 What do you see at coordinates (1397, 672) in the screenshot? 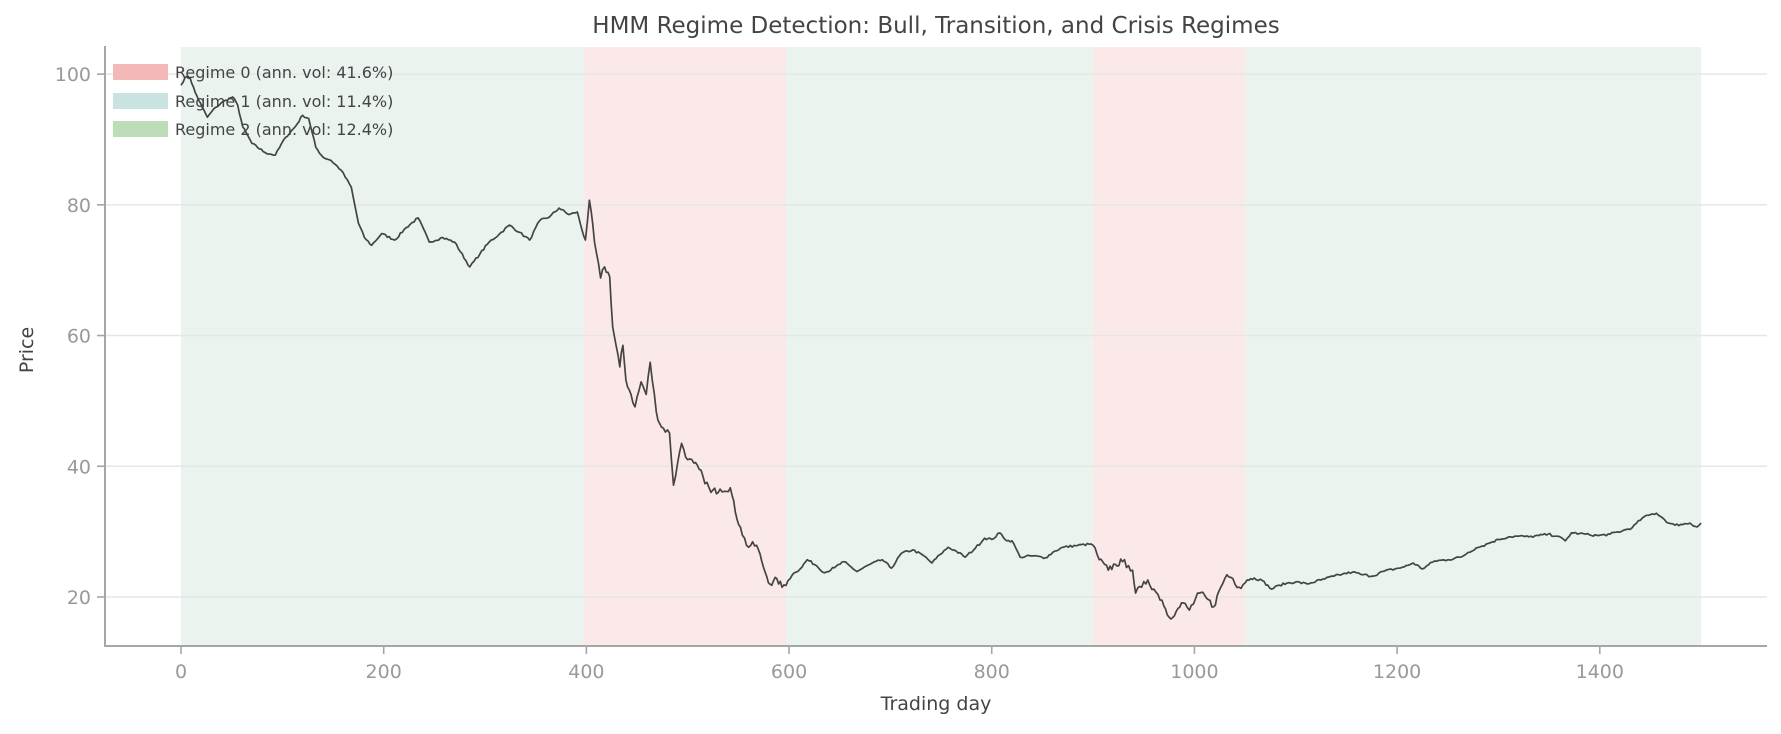
I see `x-tick-label: 1200` at bounding box center [1397, 672].